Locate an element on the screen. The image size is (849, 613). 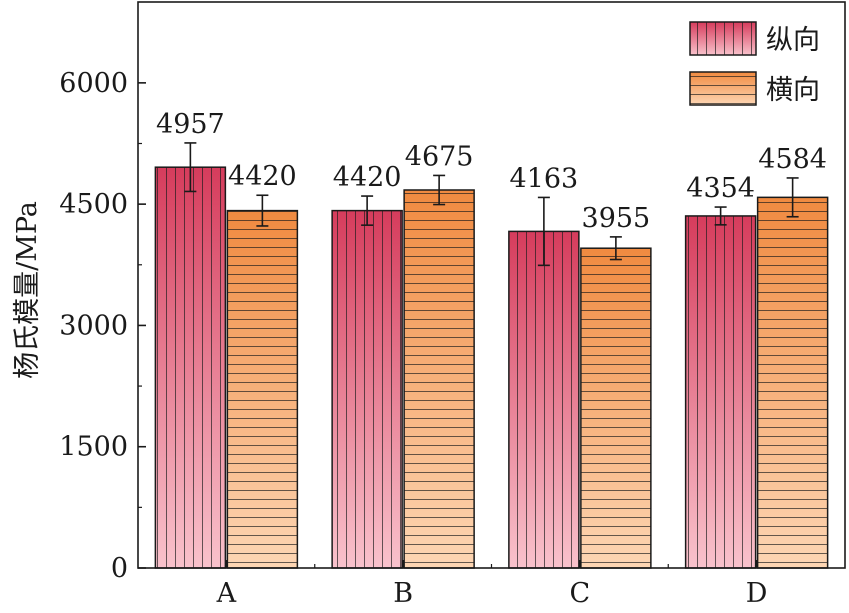
data-label-b-s1: 4420 is located at coordinates (367, 177).